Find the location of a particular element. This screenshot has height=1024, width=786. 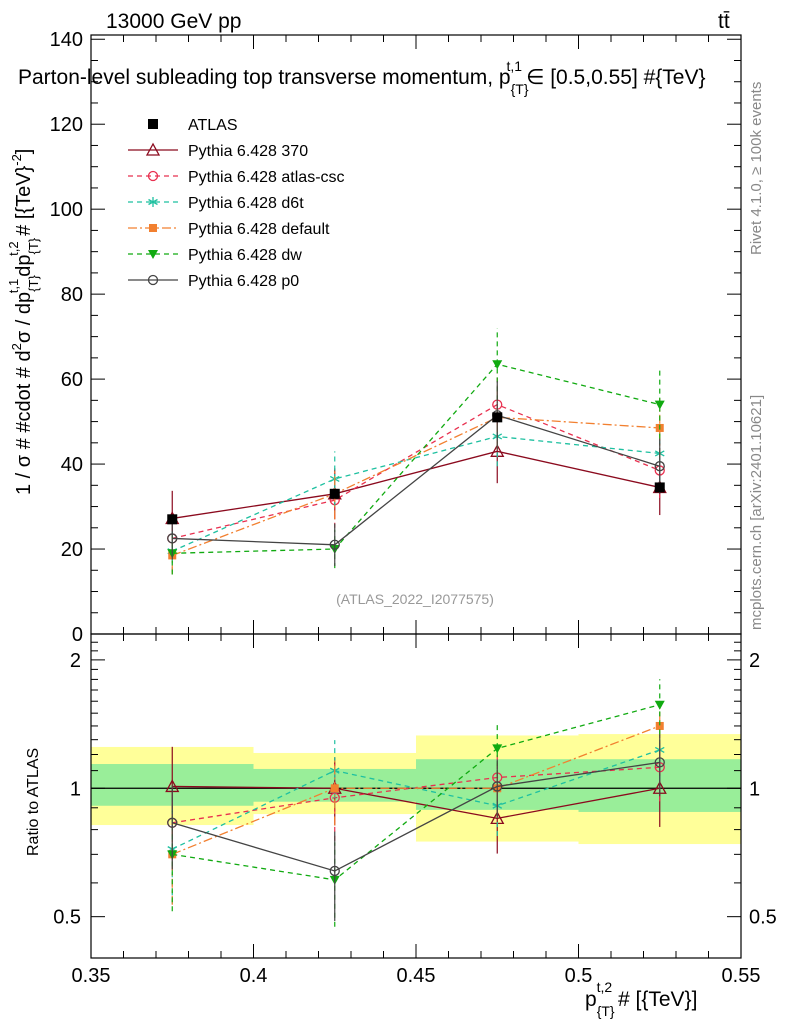

legend-label: Pythia 6.428 370 is located at coordinates (248, 151).